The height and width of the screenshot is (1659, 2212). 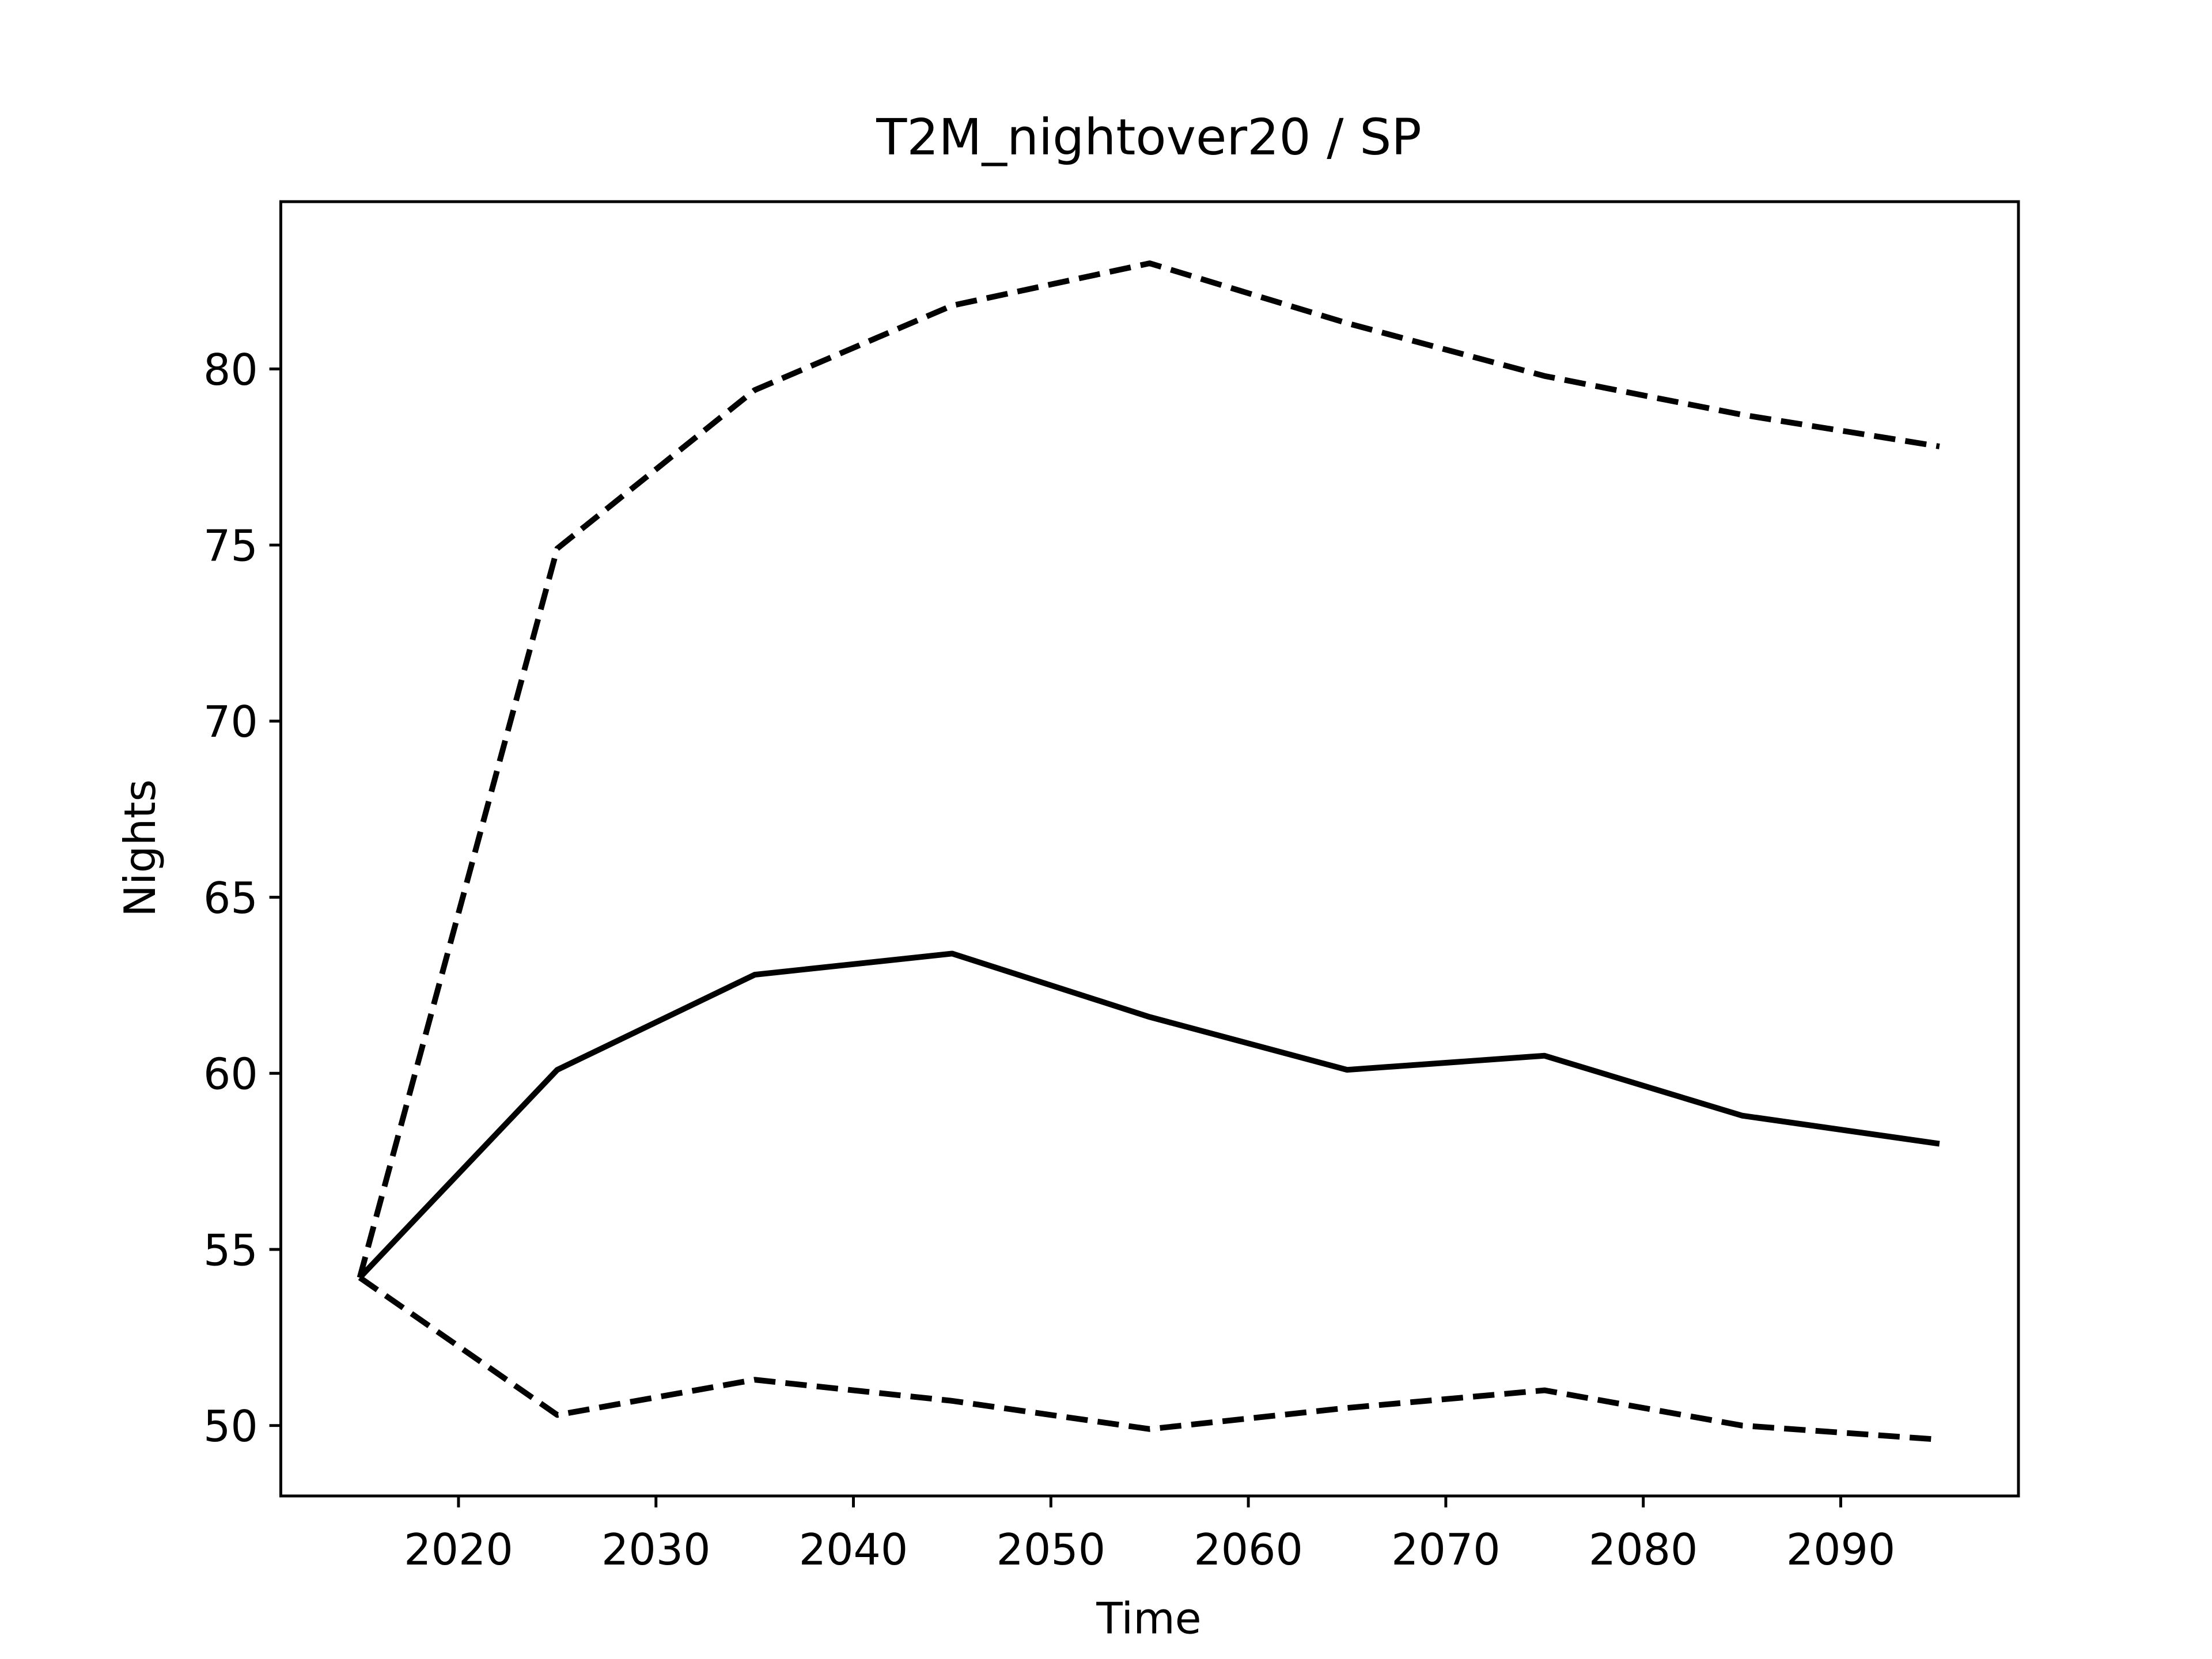 What do you see at coordinates (1446, 1550) in the screenshot?
I see `x-tick-label: 2070` at bounding box center [1446, 1550].